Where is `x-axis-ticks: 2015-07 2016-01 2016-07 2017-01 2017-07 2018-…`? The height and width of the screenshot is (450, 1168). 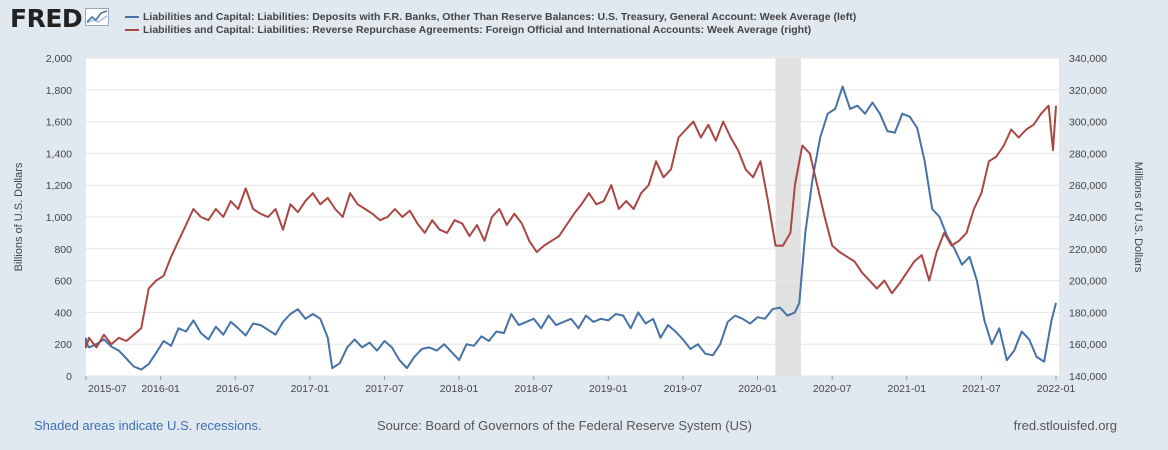 x-axis-ticks: 2015-07 2016-01 2016-07 2017-01 2017-07 2018-… is located at coordinates (580, 385).